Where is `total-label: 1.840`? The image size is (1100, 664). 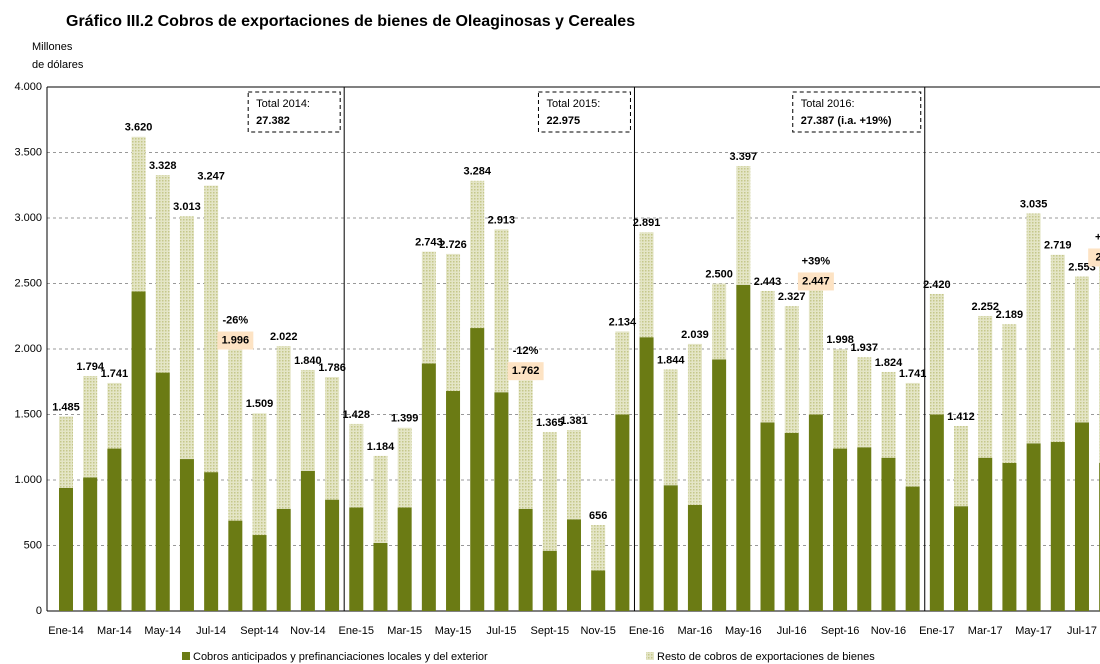
total-label: 1.840 is located at coordinates (308, 361).